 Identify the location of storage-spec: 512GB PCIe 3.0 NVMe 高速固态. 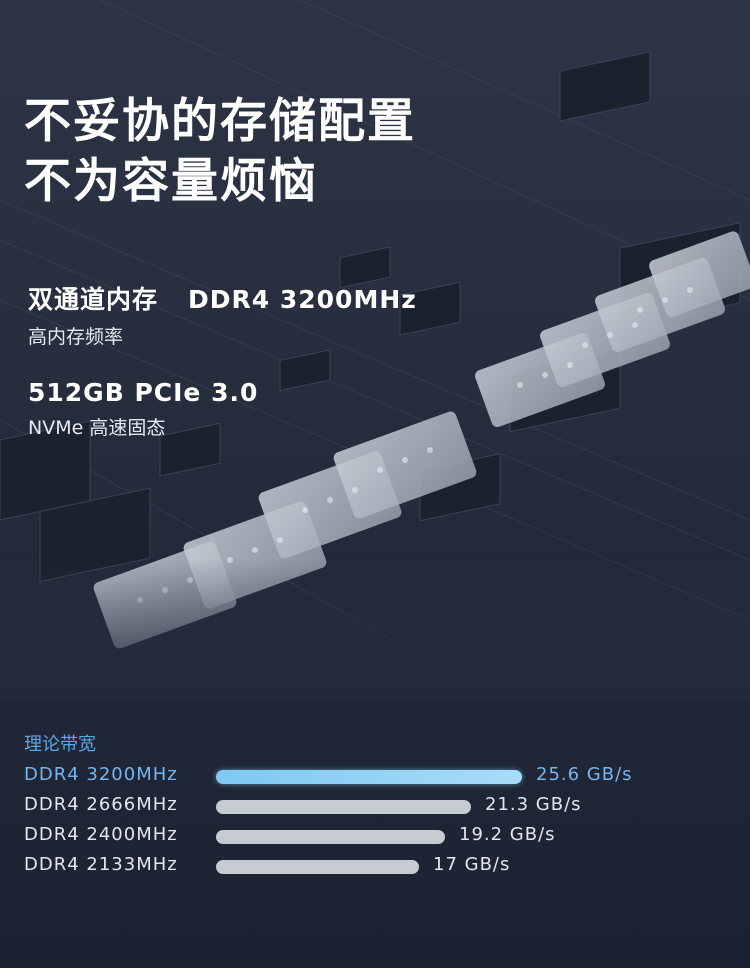
(143, 409).